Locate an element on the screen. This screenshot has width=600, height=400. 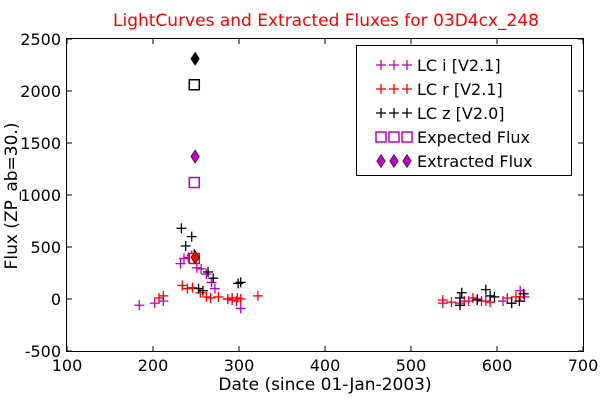
x-tick-label: 500 is located at coordinates (411, 365).